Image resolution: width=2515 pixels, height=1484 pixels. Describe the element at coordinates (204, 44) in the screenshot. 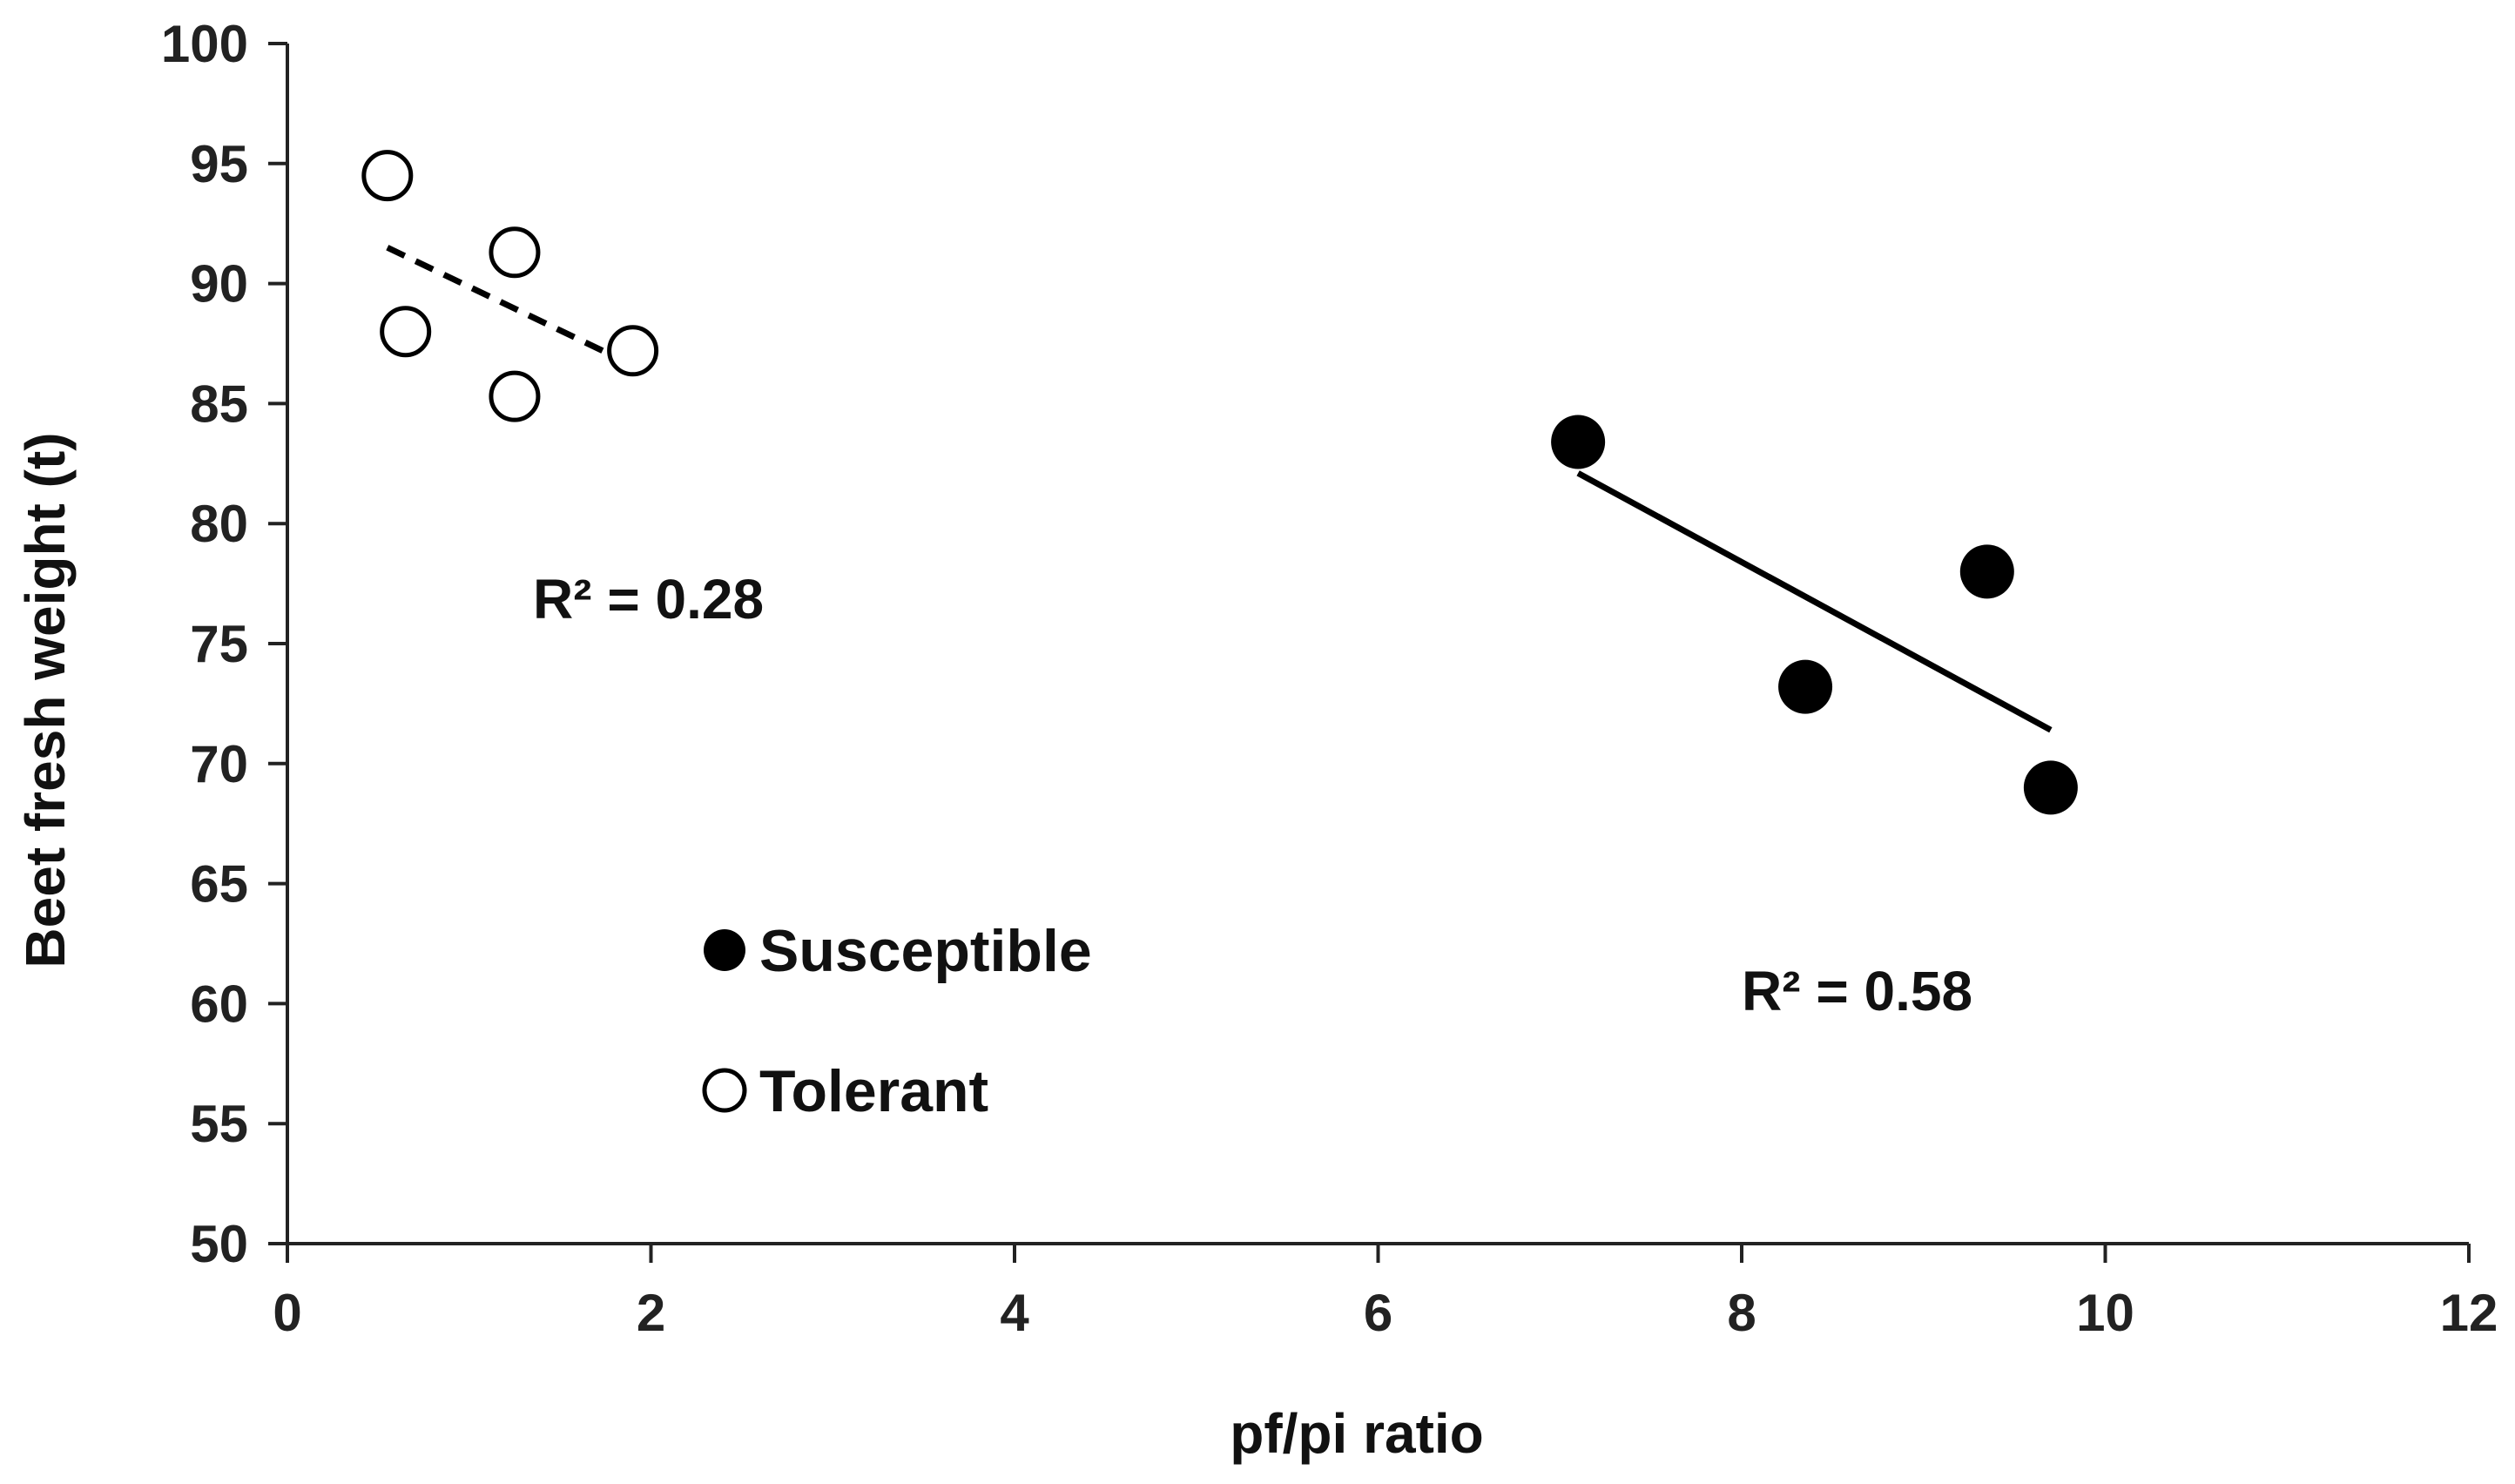

I see `y-tick-label: 100` at that location.